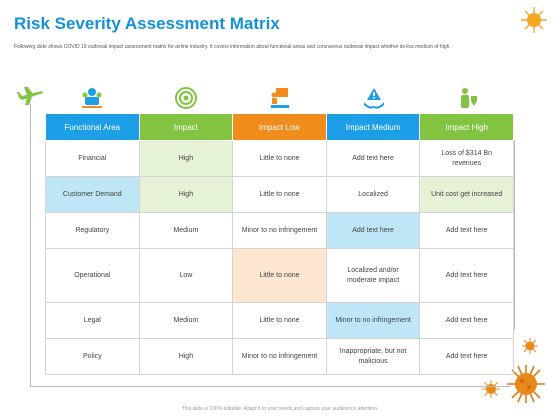 The image size is (560, 420). Describe the element at coordinates (92, 230) in the screenshot. I see `cell-functional-area: Regulatory` at that location.